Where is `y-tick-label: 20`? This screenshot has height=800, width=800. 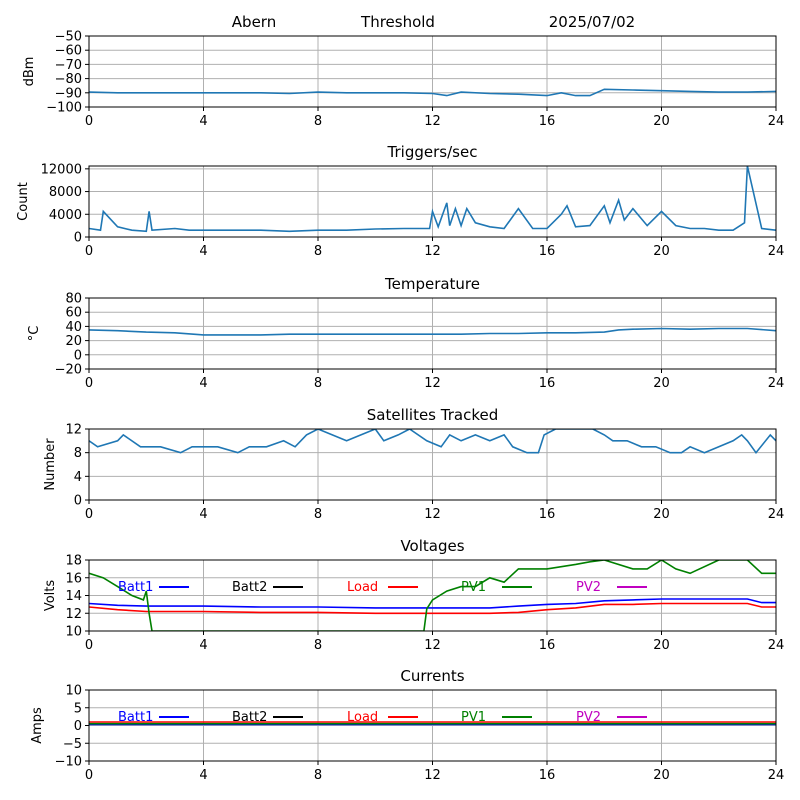
y-tick-label: 20 is located at coordinates (73, 341).